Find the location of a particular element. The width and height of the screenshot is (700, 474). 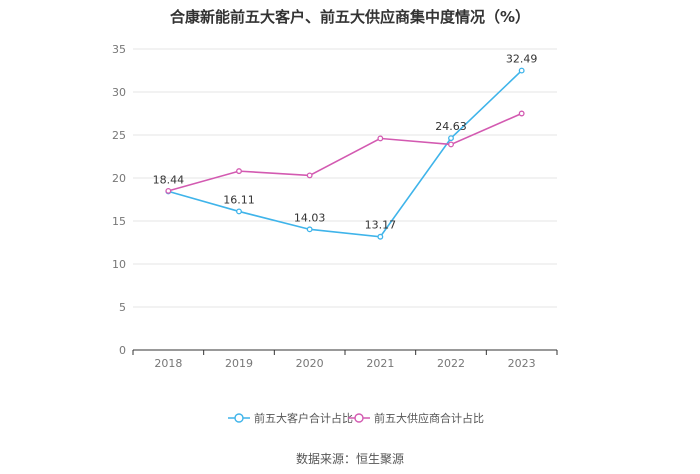

legend-label: 前五大供应商合计占比 is located at coordinates (429, 418).